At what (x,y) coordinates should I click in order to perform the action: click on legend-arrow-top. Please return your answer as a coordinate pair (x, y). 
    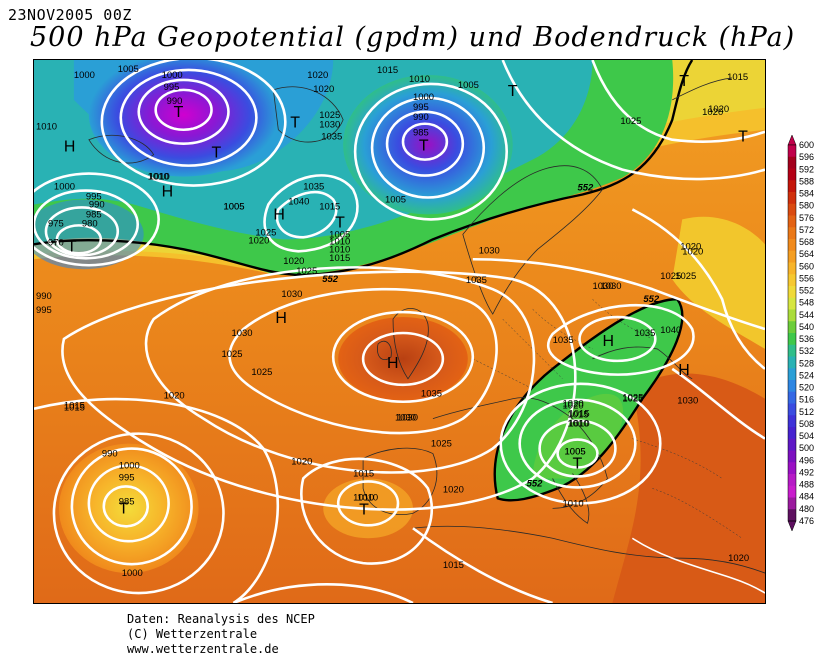
    Looking at the image, I should click on (792, 140).